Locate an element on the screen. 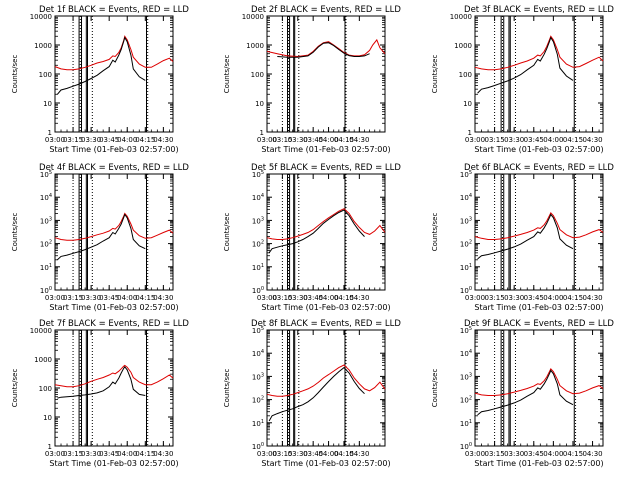 Image resolution: width=640 pixels, height=480 pixels. chart-title: Det 9f BLACK = Events, RED = LLD is located at coordinates (539, 324).